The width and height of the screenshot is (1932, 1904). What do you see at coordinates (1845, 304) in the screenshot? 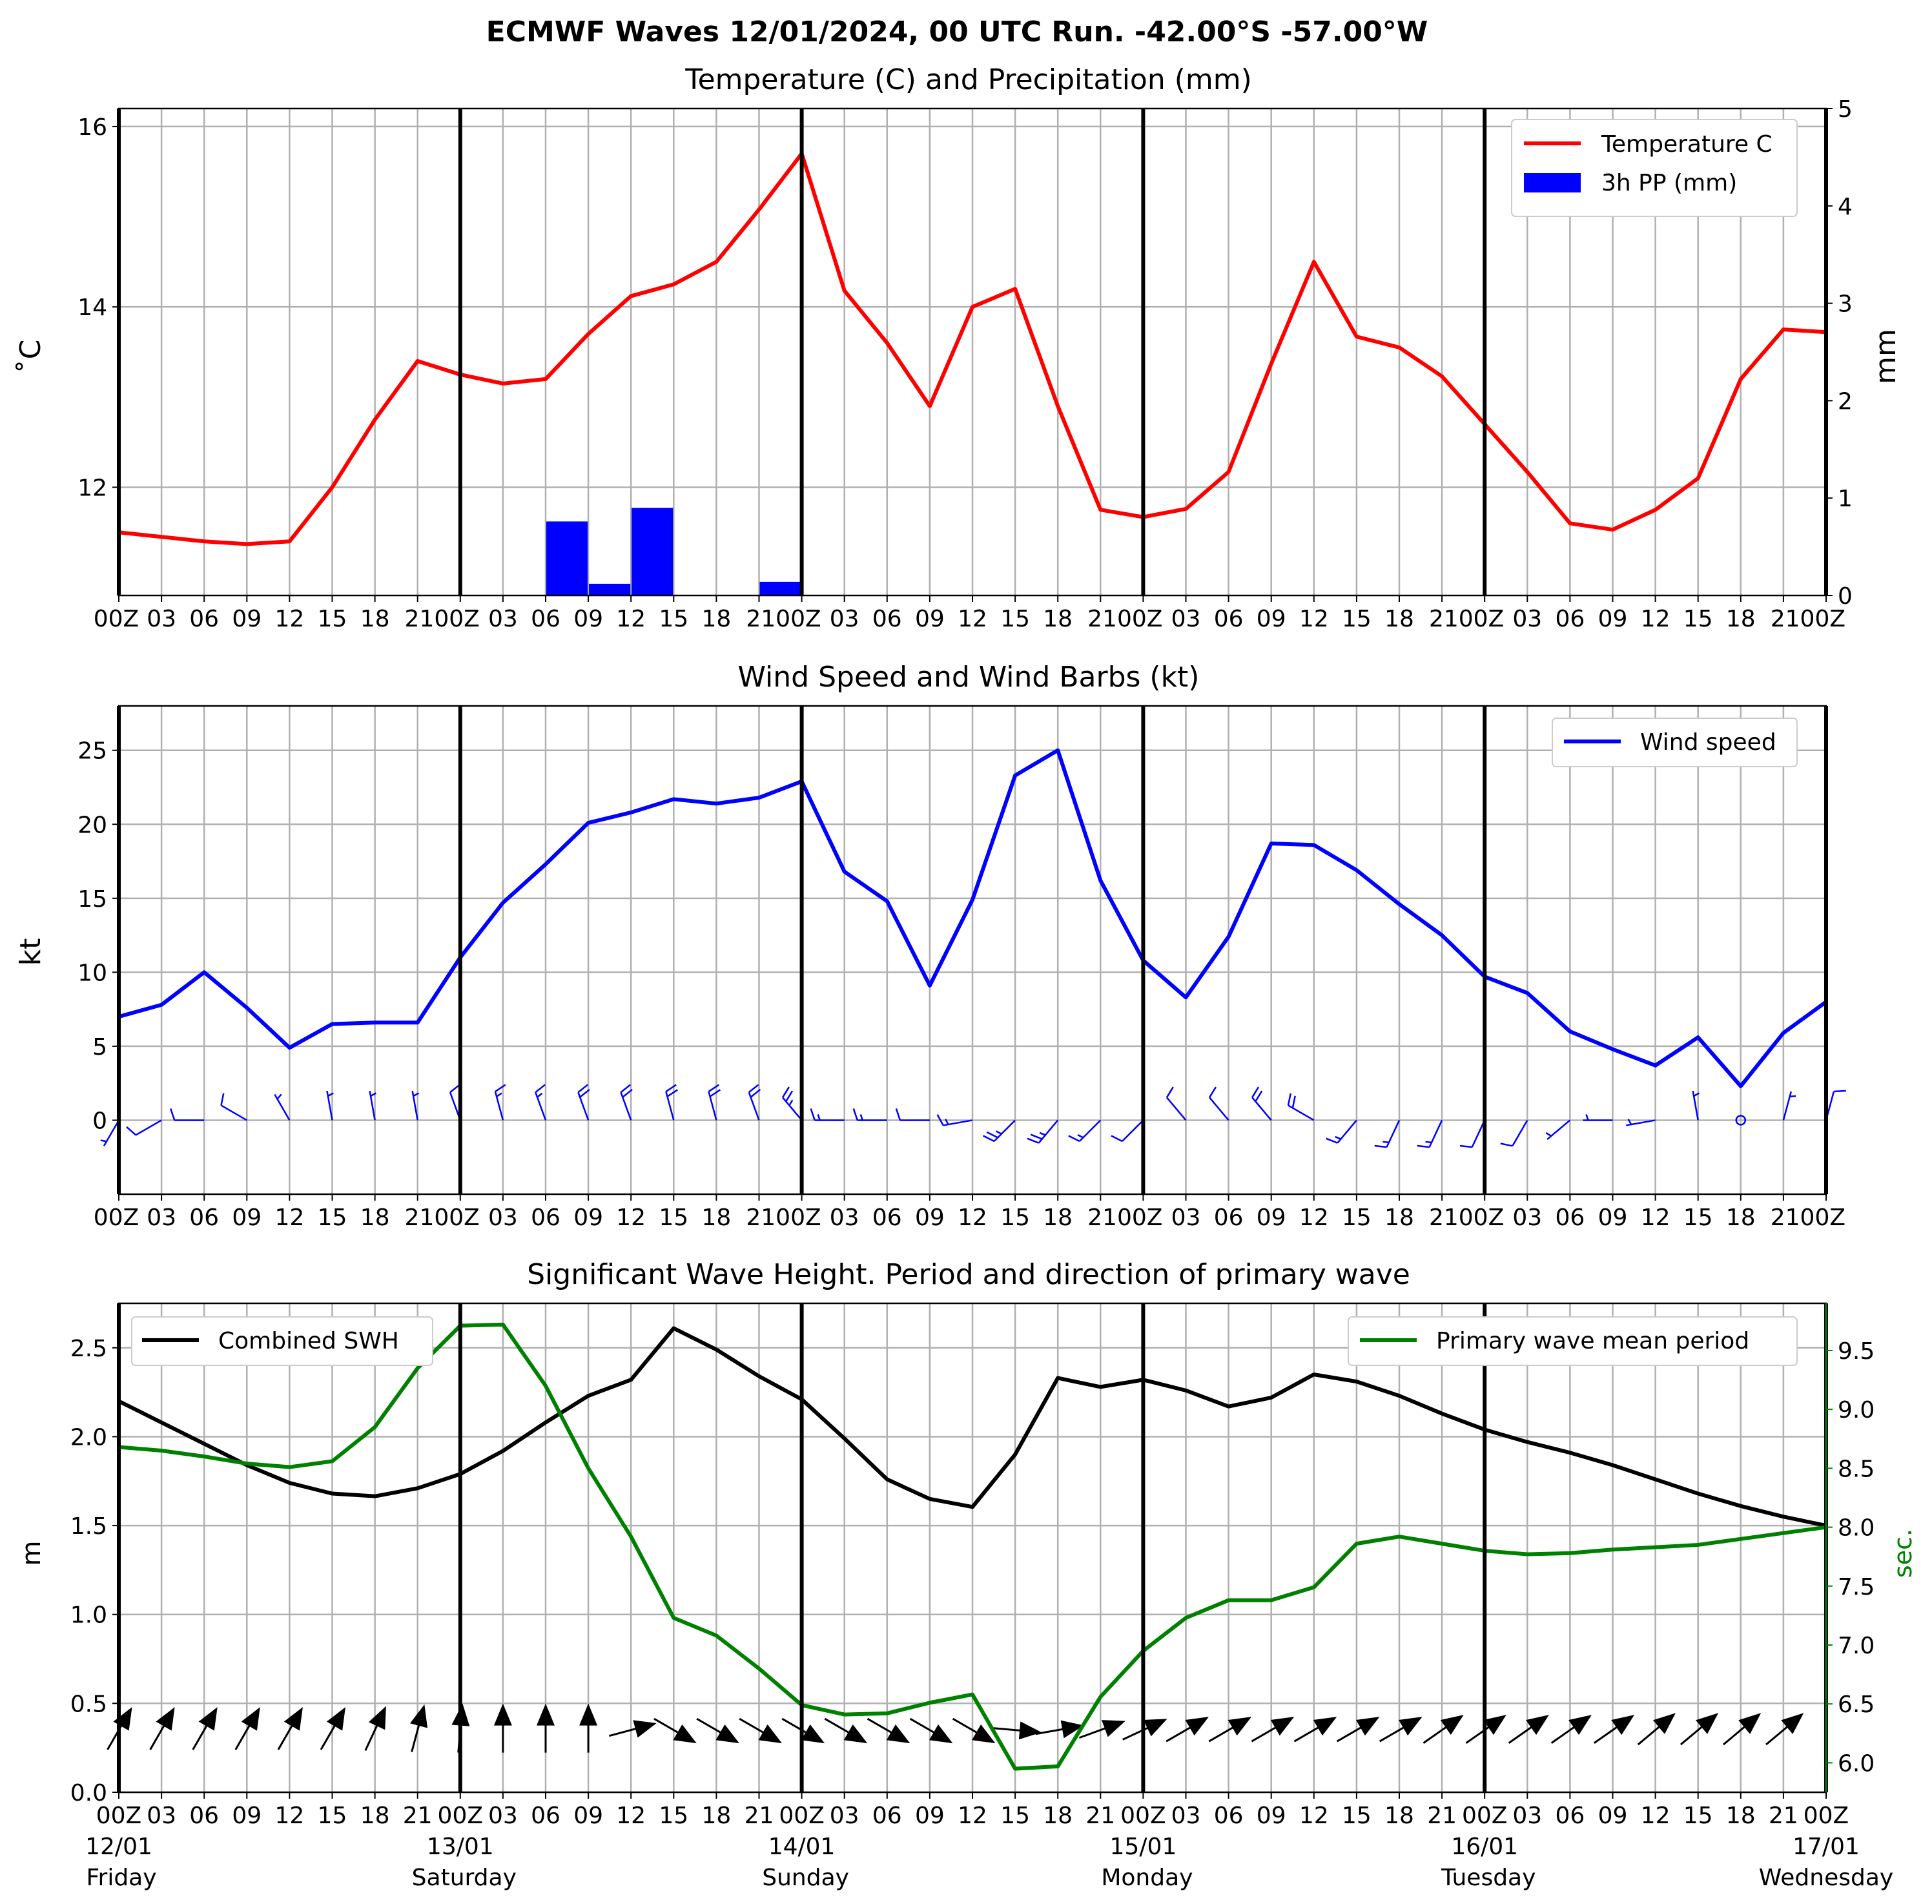
I see `y2-tick-label: 3` at bounding box center [1845, 304].